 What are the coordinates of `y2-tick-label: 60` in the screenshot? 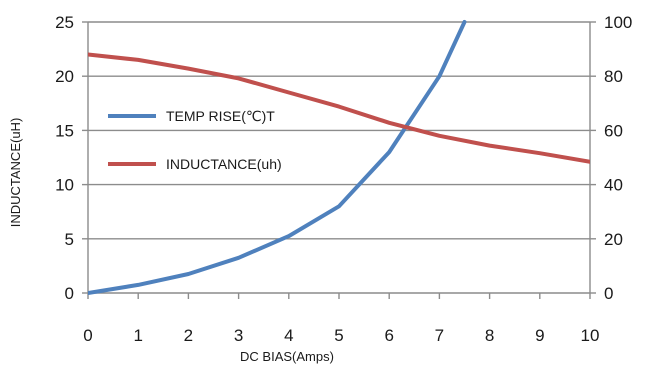 It's located at (613, 130).